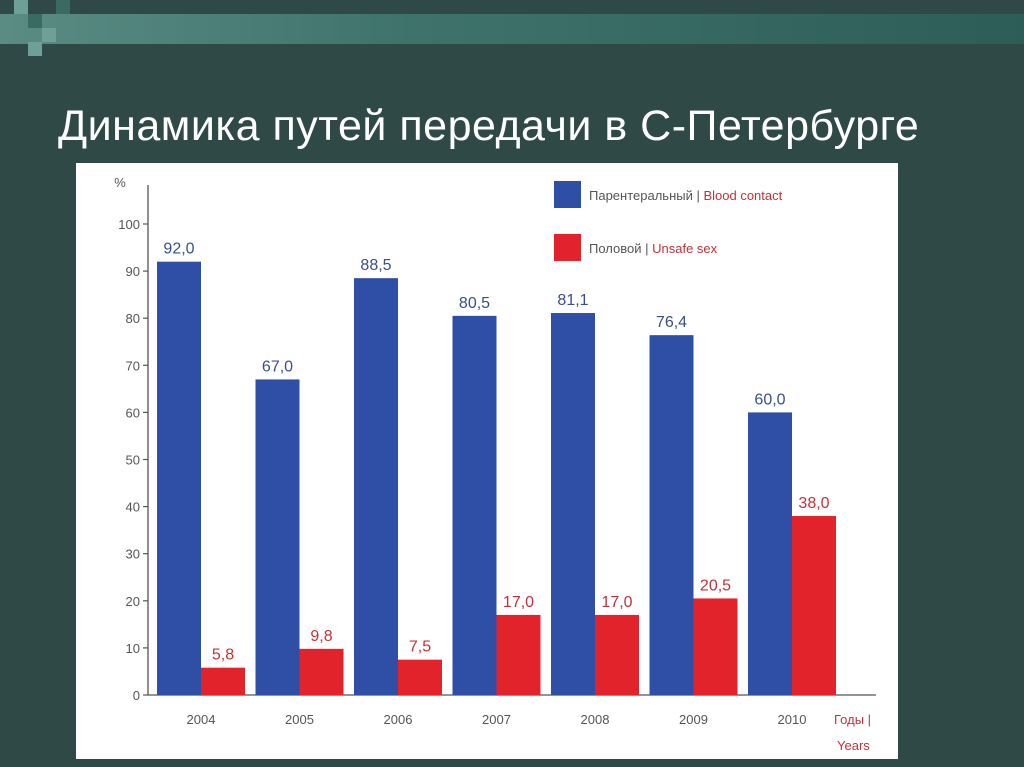  I want to click on legend-label: Половой | Unsafe sex, so click(653, 248).